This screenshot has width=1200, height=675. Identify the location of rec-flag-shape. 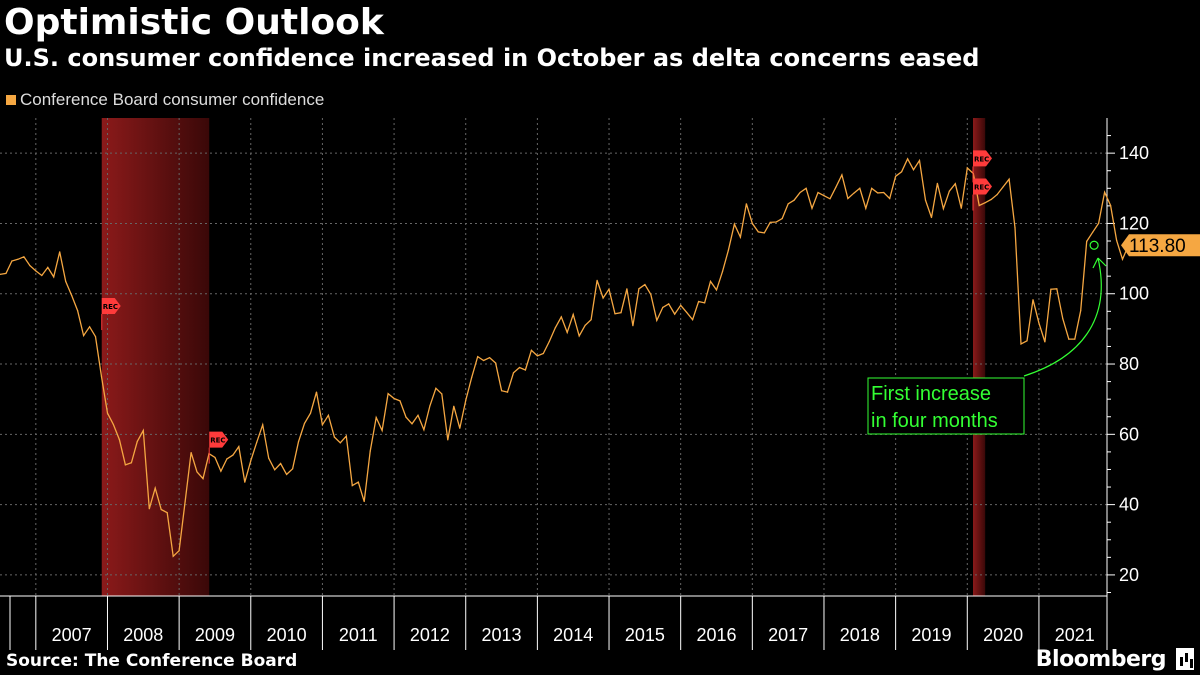
(983, 158).